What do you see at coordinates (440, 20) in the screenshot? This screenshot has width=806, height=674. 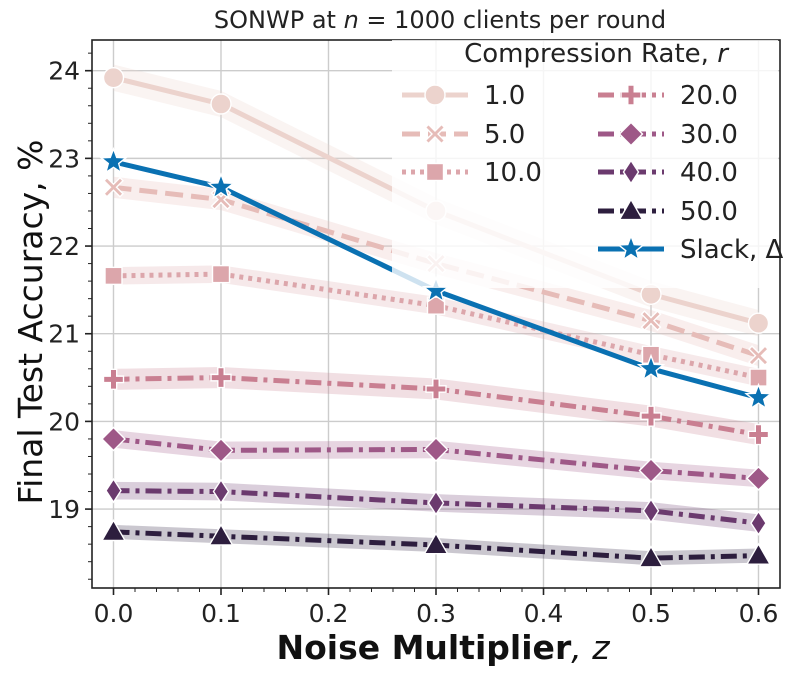 I see `chart-title: SONWP at n = 1000 clients per round` at bounding box center [440, 20].